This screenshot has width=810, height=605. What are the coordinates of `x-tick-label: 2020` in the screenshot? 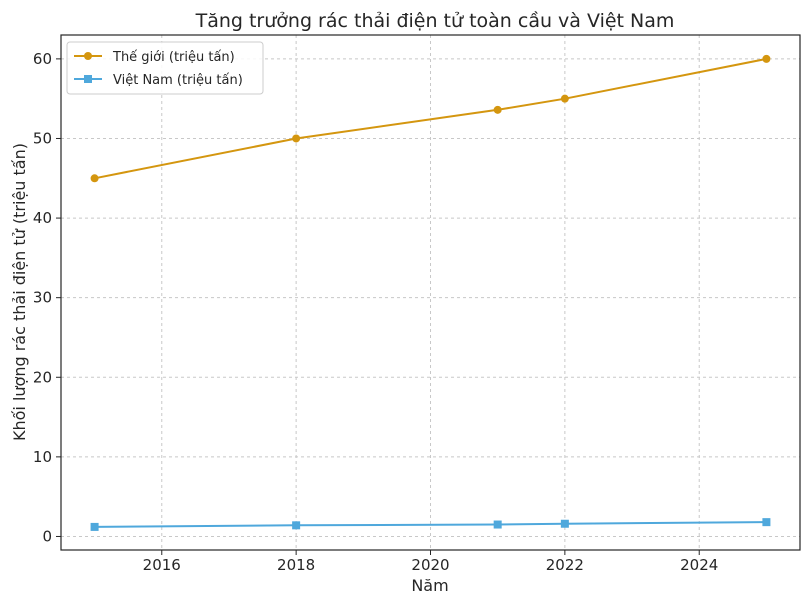 It's located at (430, 565).